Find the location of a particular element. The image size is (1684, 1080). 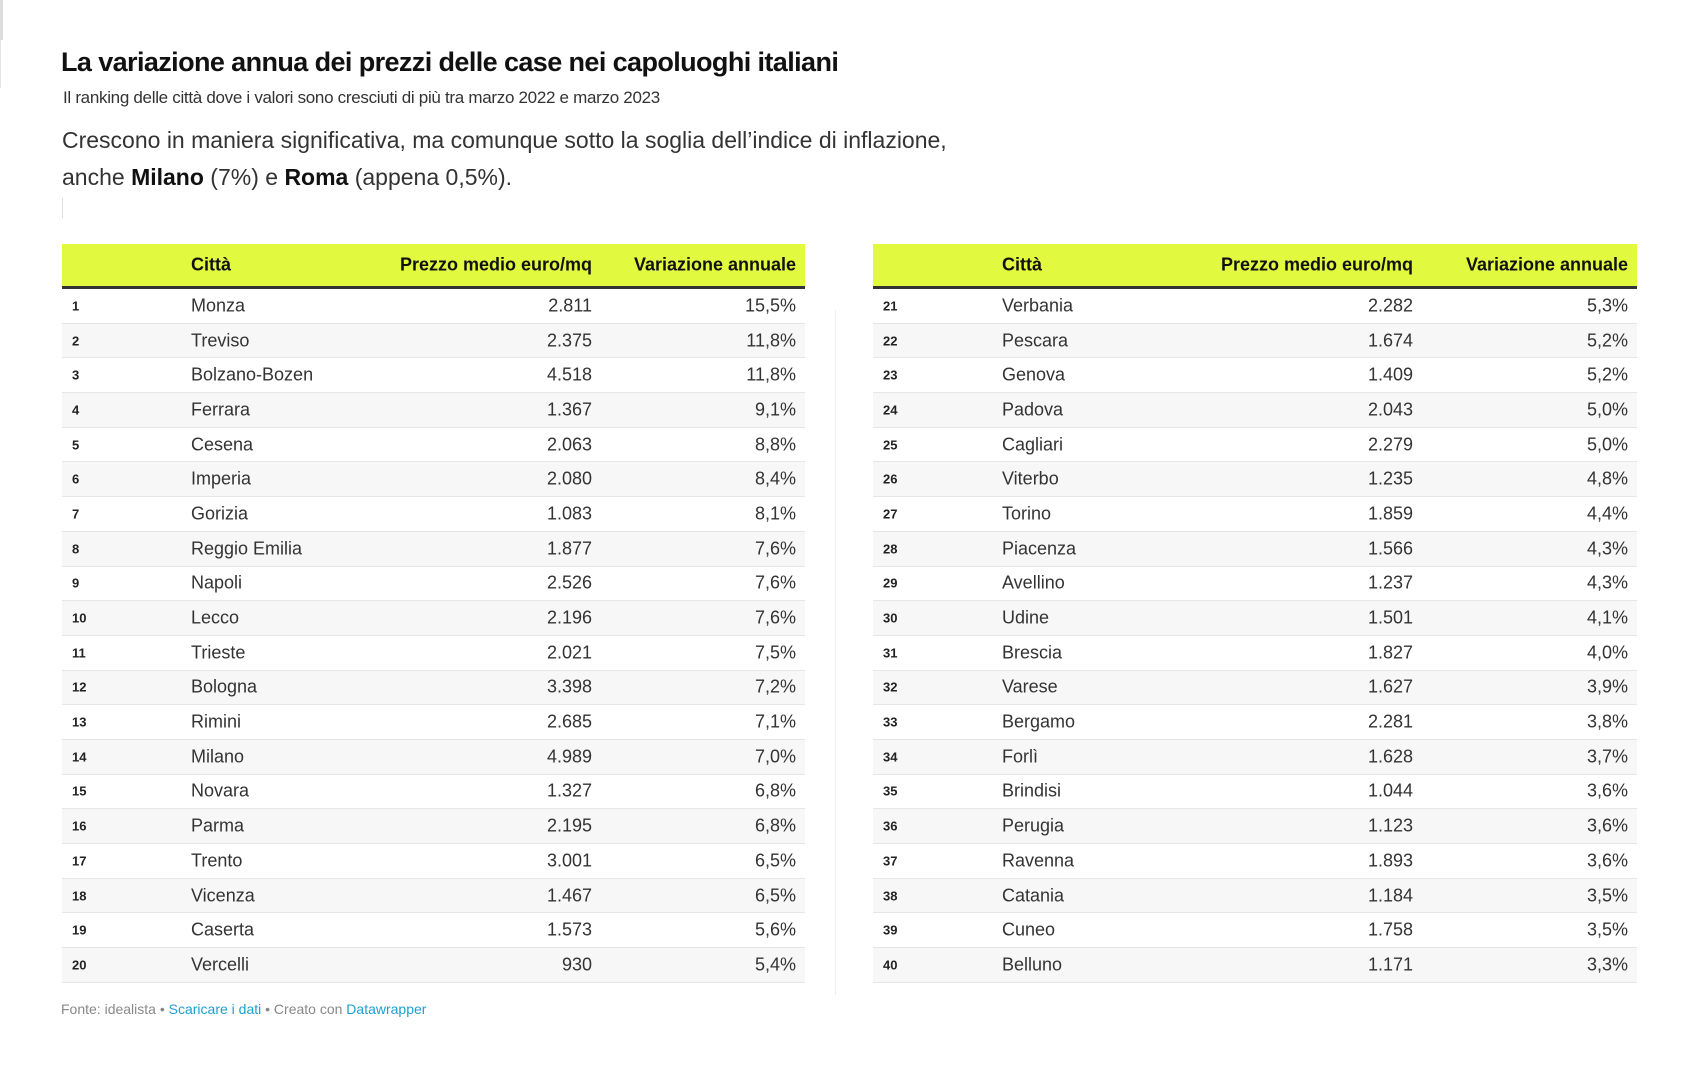

city: Bolzano-Bozen is located at coordinates (252, 374).